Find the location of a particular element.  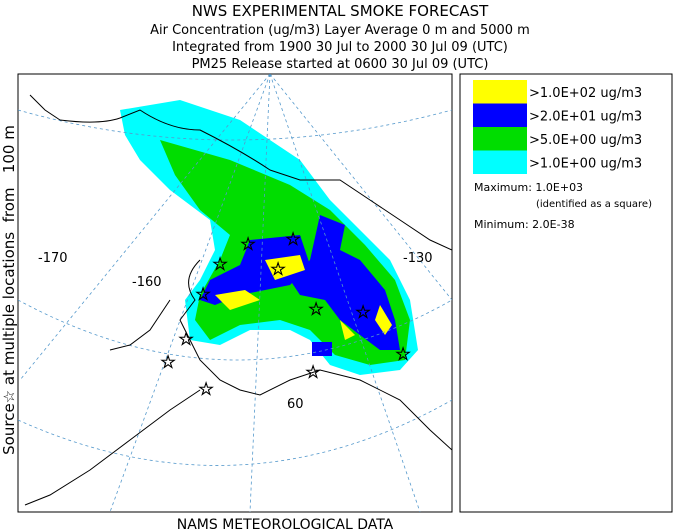

map-label: 60 is located at coordinates (295, 404).